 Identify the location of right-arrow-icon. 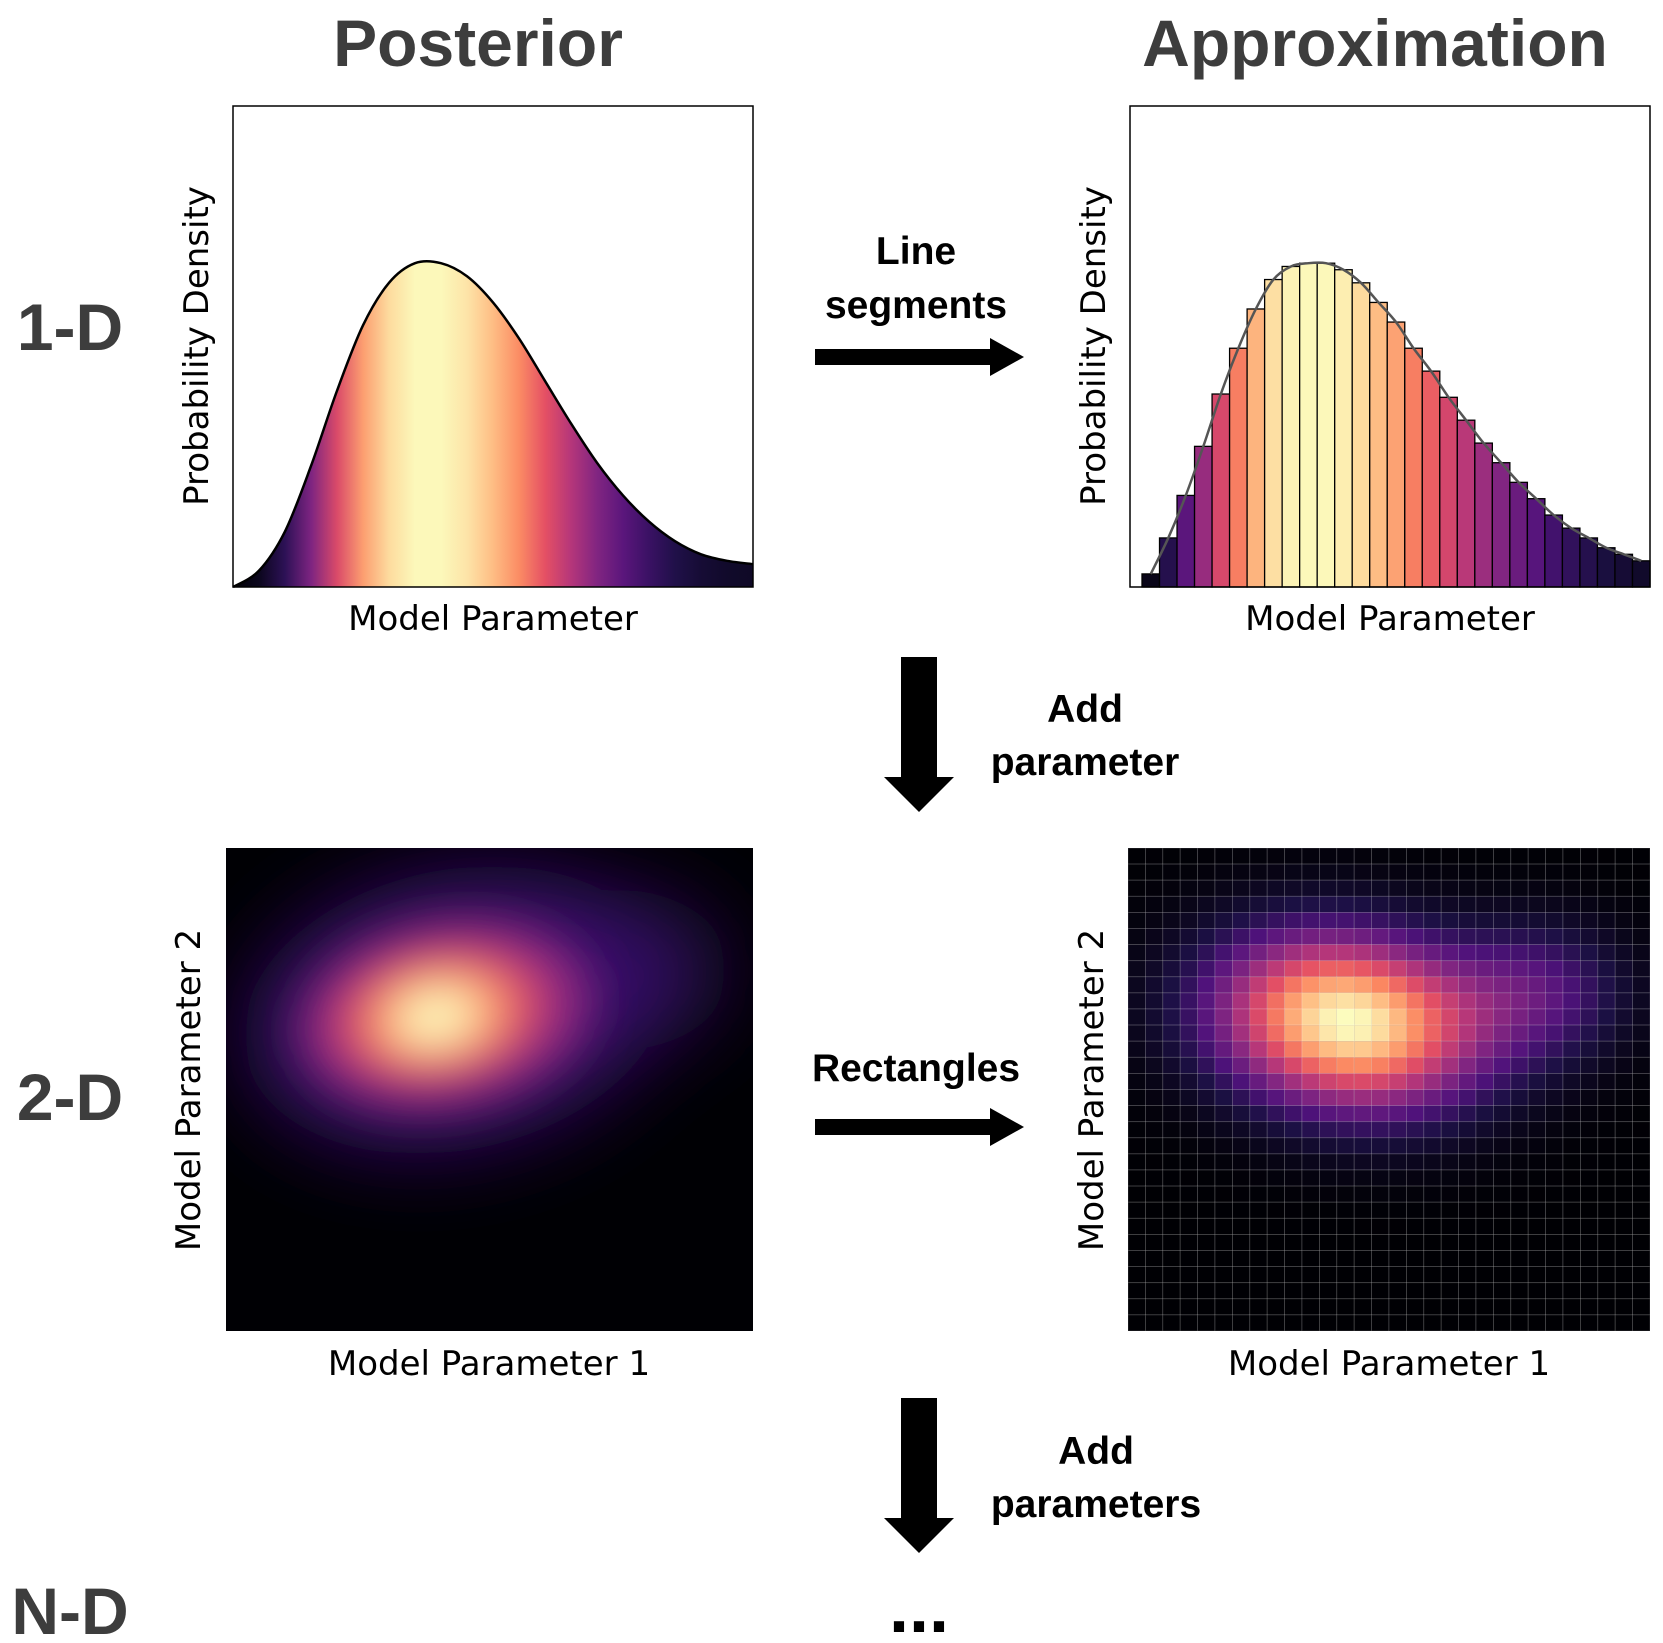
(919, 1127).